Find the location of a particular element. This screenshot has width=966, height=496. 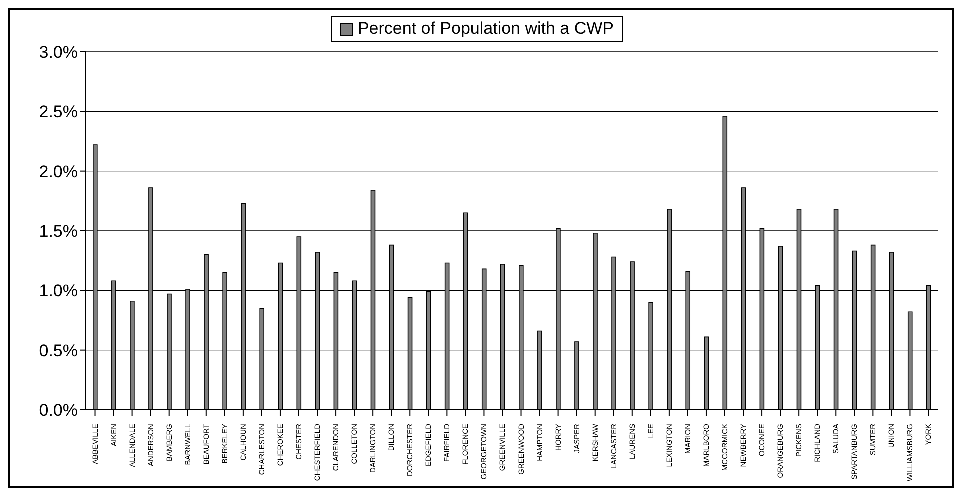

y-tick-label: 1.0% is located at coordinates (58, 291).